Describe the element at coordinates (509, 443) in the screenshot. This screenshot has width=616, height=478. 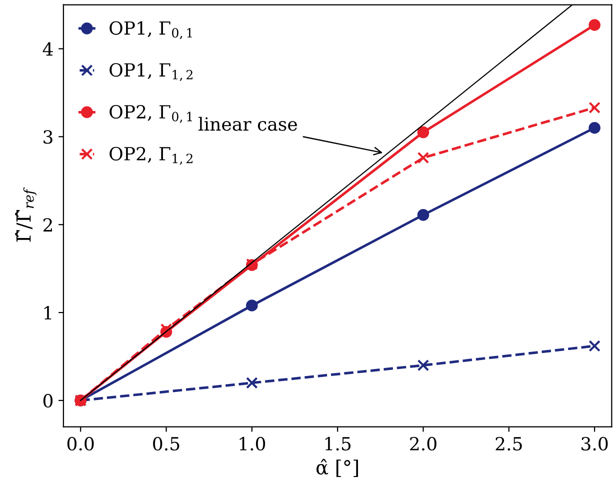
I see `x-tick-label: 2.5` at that location.